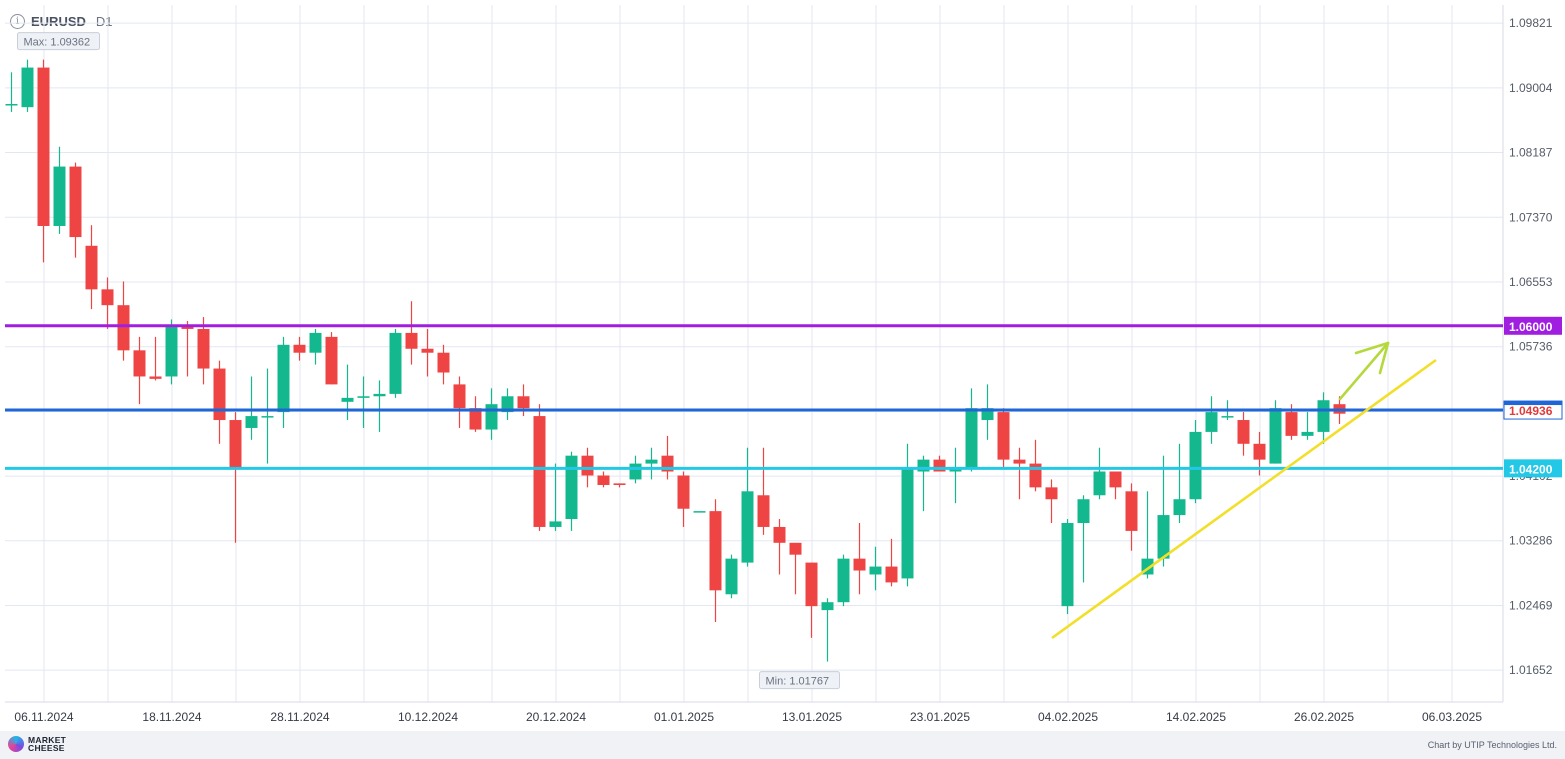 The image size is (1565, 759). Describe the element at coordinates (1196, 717) in the screenshot. I see `x-tick-label: 14.02.2025` at that location.